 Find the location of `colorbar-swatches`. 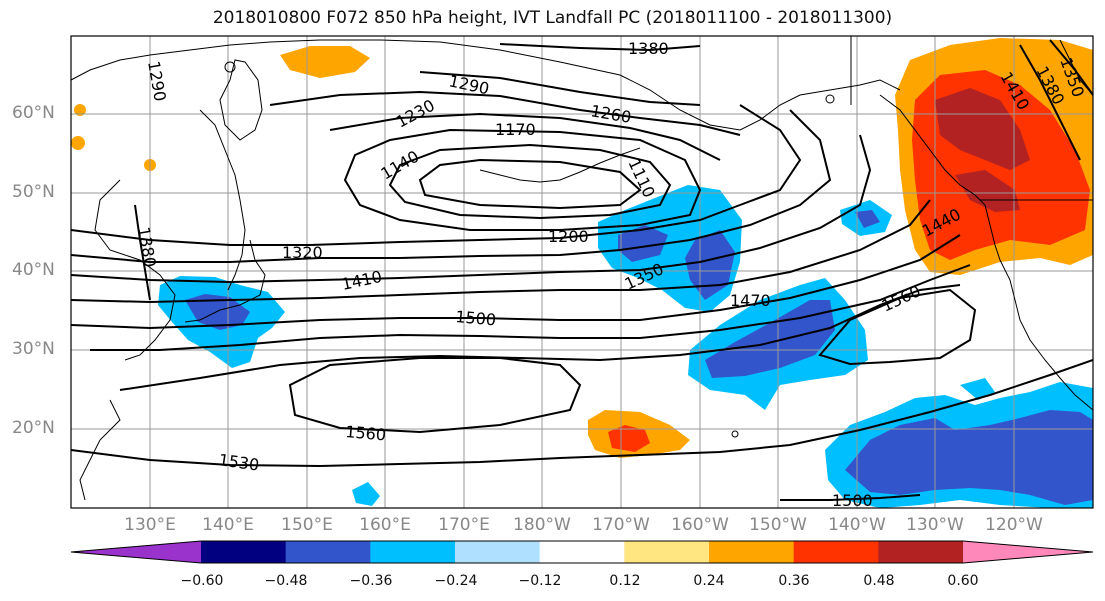

colorbar-swatches is located at coordinates (582, 552).